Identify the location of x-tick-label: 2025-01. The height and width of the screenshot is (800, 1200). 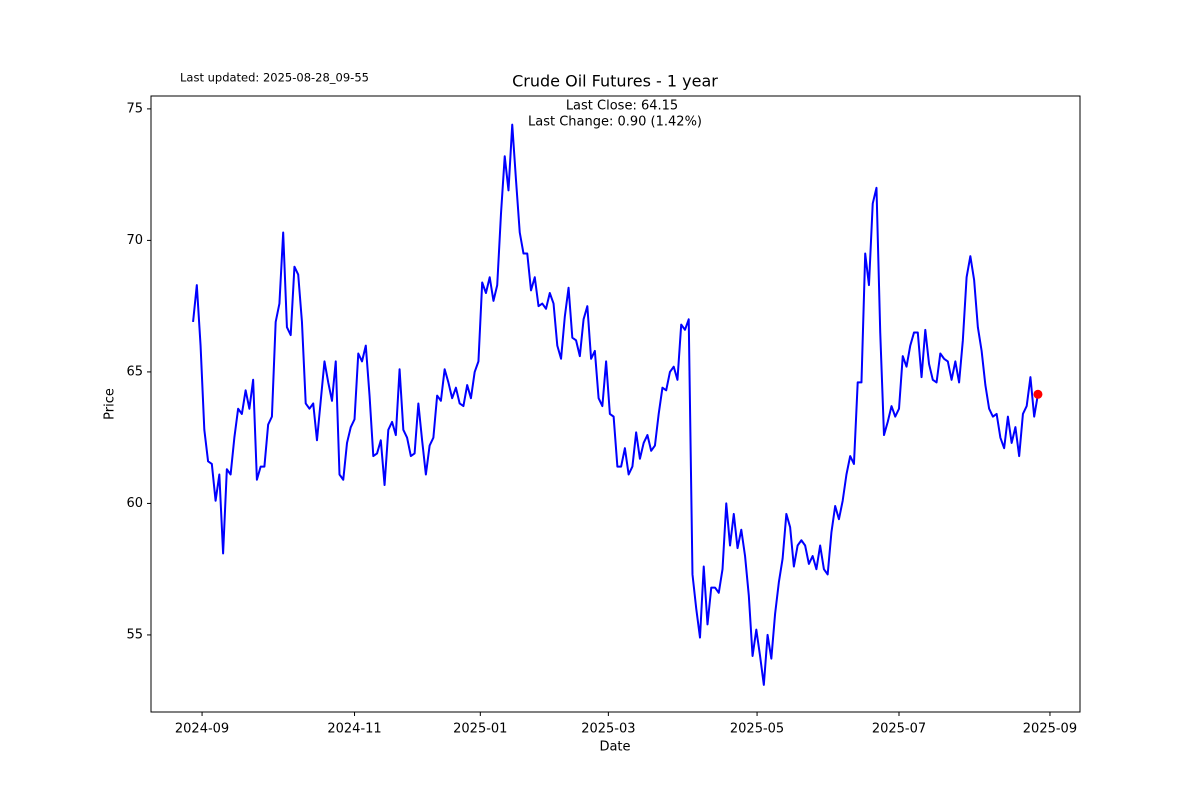
(480, 729).